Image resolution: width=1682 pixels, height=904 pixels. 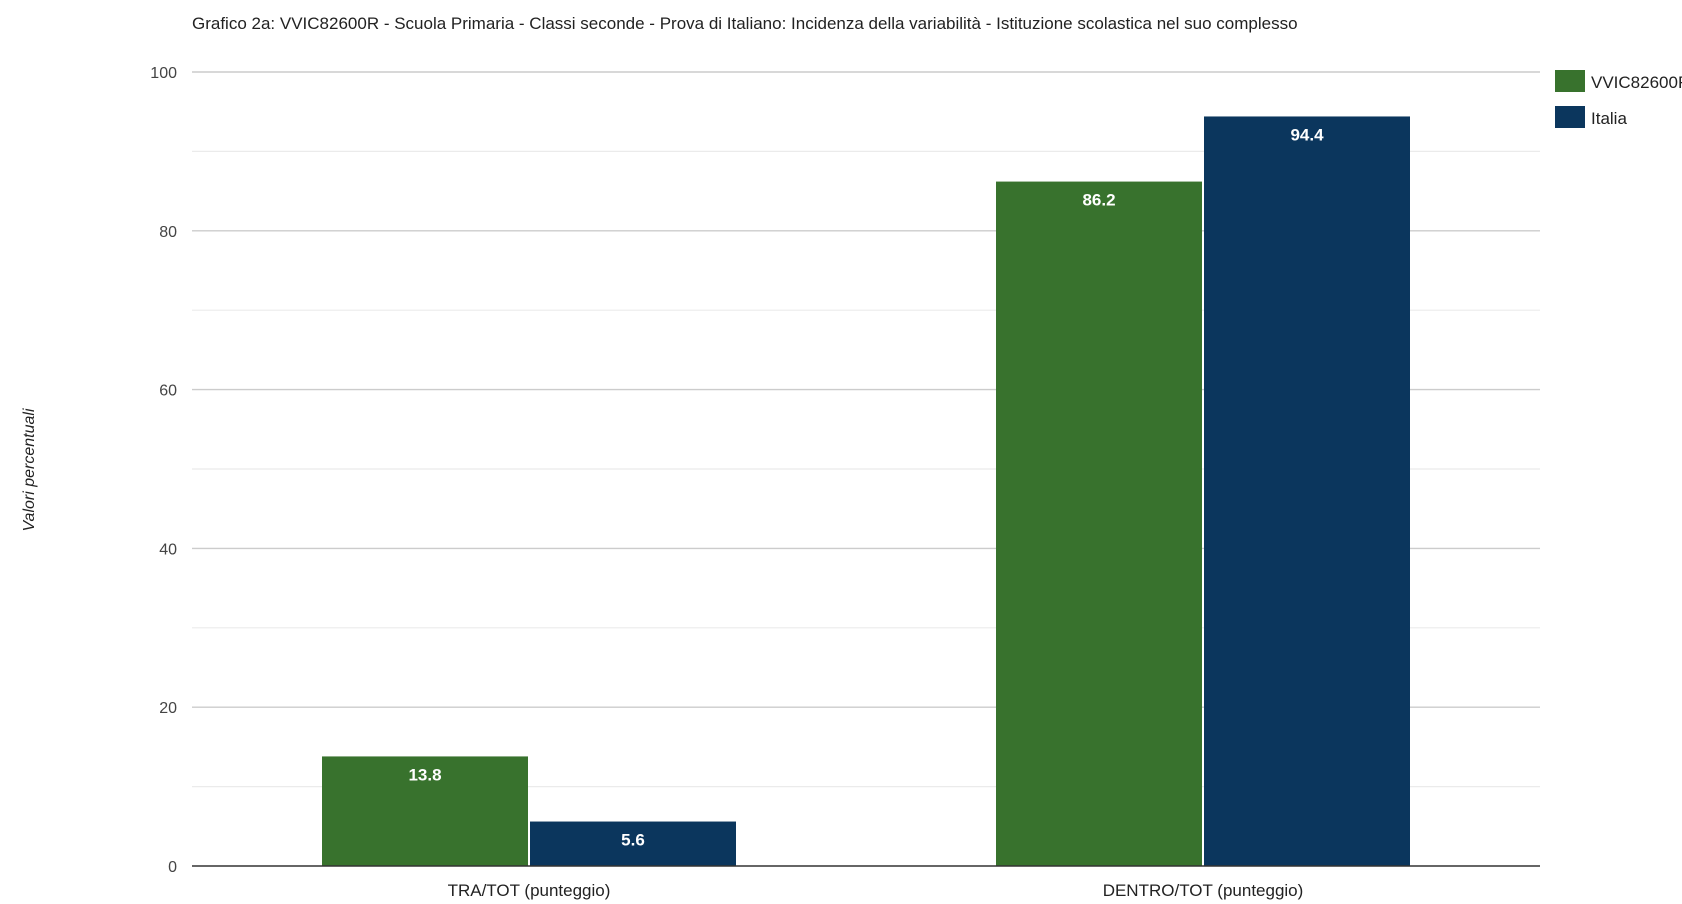 I want to click on y-tick-label: 100, so click(x=163, y=73).